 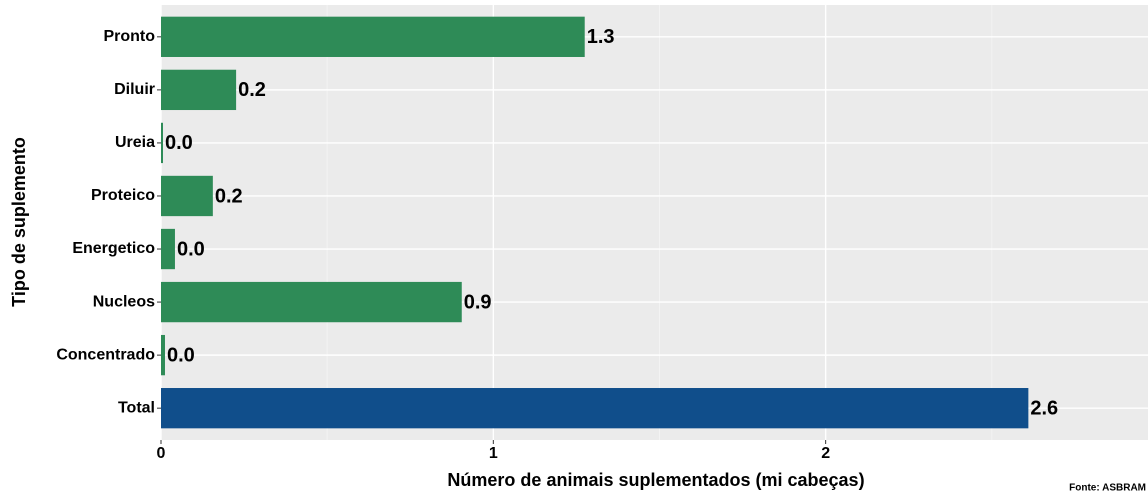 I want to click on y-tick-label: Diluir, so click(x=134, y=89).